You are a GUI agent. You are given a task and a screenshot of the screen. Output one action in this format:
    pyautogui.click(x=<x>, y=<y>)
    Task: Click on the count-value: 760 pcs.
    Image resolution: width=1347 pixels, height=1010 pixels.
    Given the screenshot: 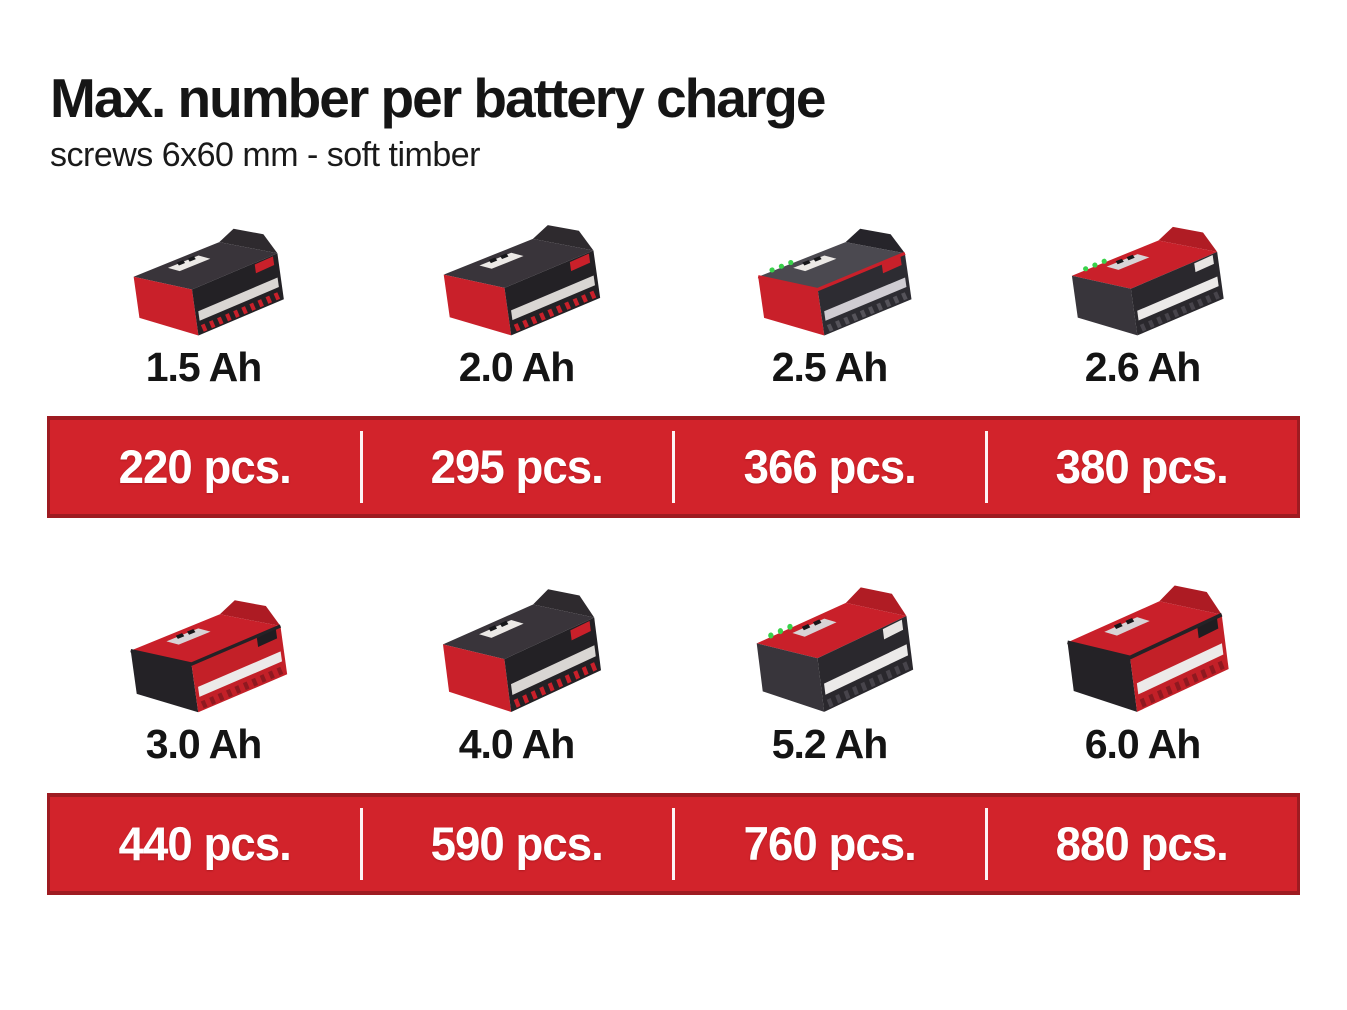 What is the action you would take?
    pyautogui.click(x=830, y=844)
    